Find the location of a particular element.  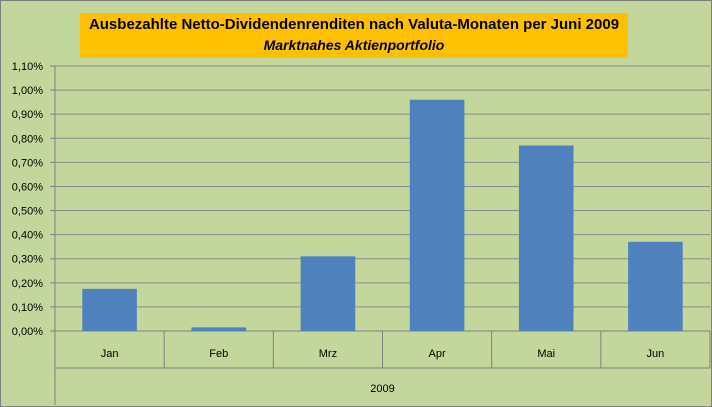

chart-subtitle: Marktnahes Aktienportfolio is located at coordinates (354, 45).